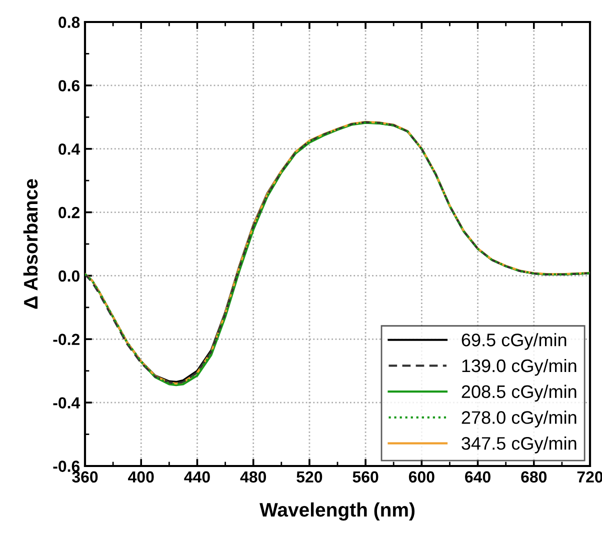 This screenshot has height=533, width=602. I want to click on y-tick-label: 0.6, so click(69, 86).